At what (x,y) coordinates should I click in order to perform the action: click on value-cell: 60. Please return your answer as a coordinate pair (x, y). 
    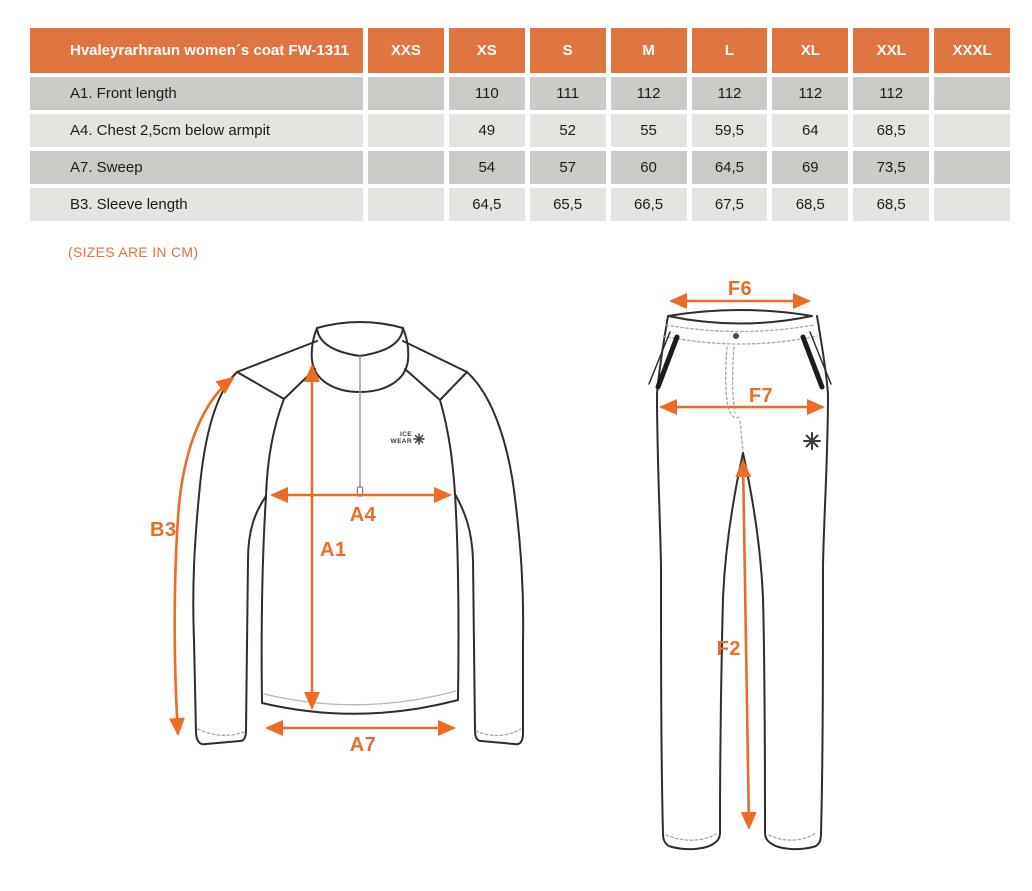
    Looking at the image, I should click on (648, 167).